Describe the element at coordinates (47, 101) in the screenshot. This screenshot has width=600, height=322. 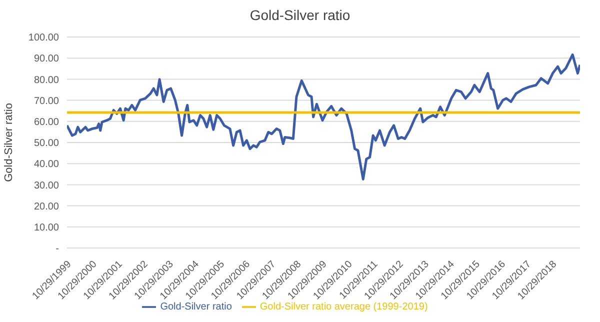
I see `y-tick-label: 70.00` at that location.